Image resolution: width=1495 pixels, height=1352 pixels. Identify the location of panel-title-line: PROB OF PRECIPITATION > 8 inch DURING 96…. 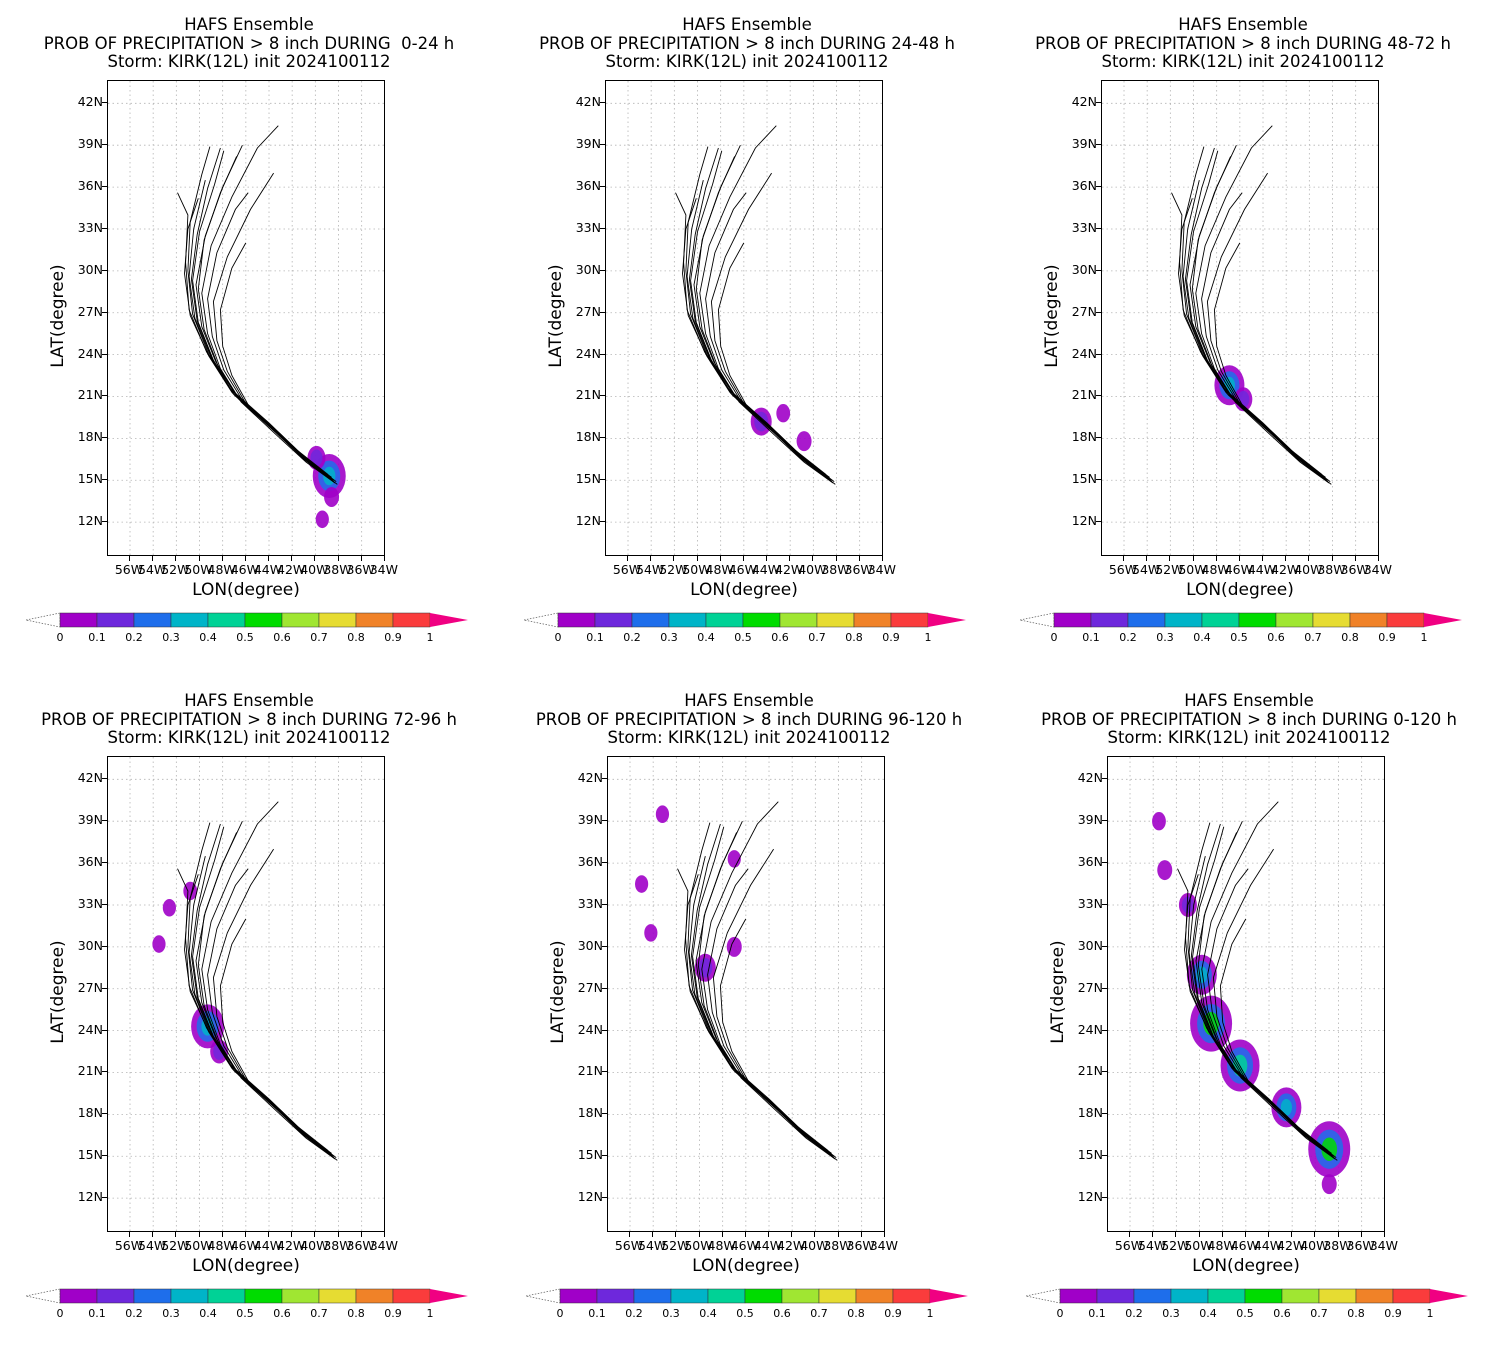
(749, 719).